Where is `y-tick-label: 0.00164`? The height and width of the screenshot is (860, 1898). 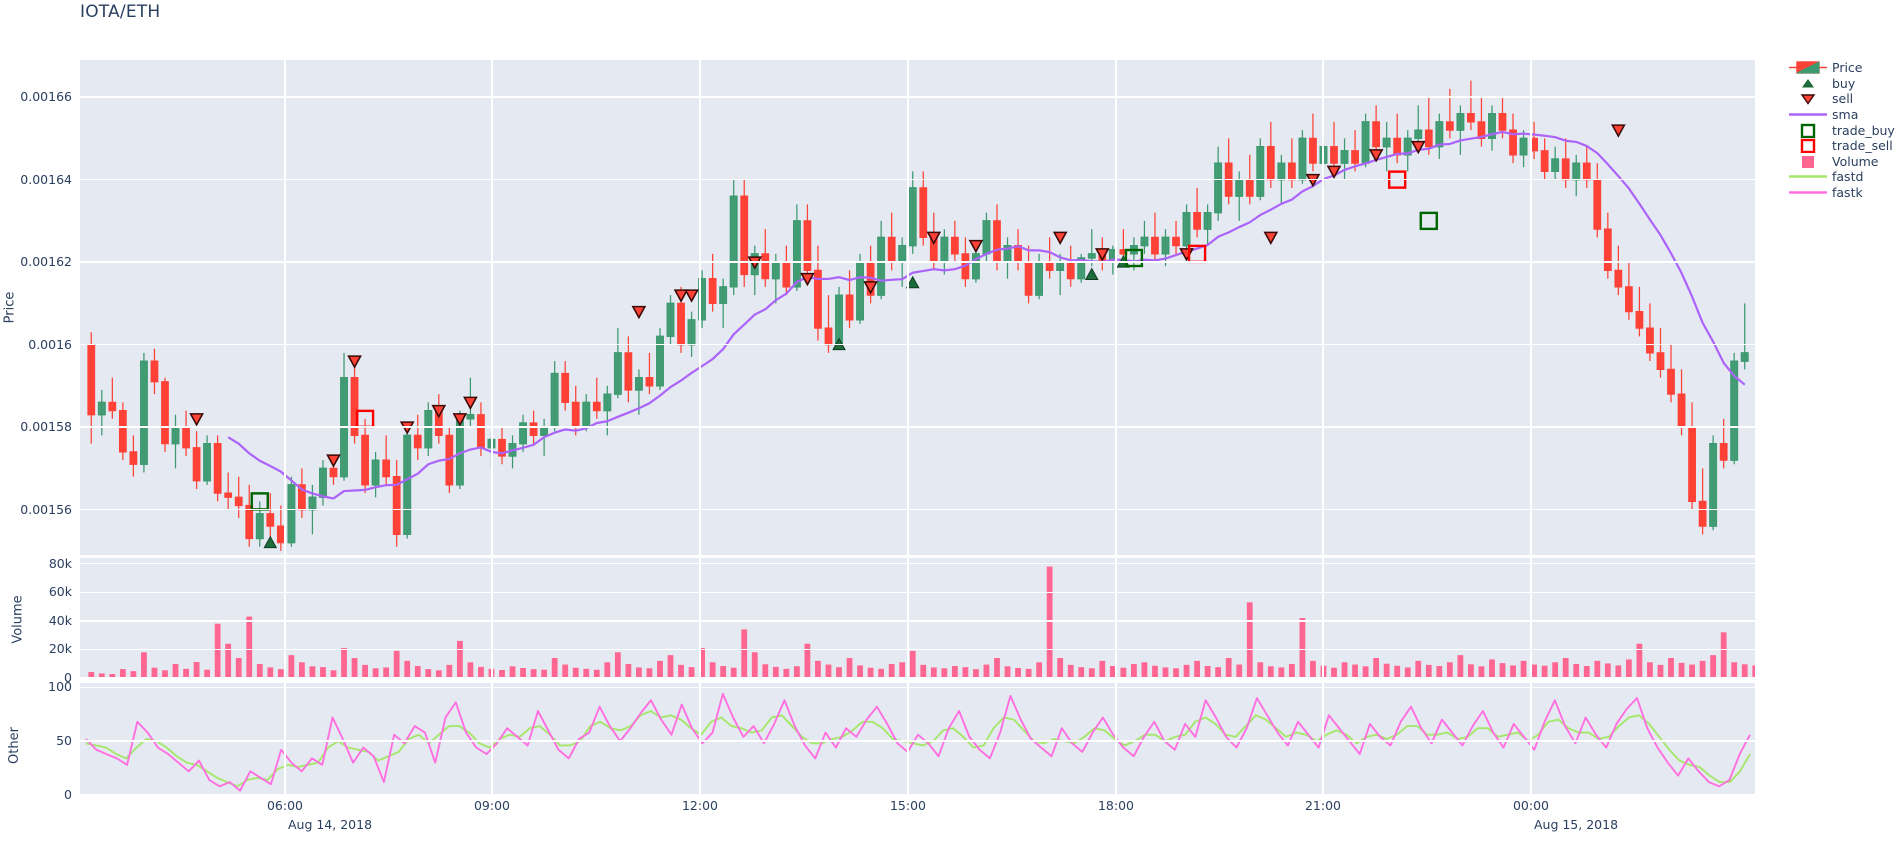
y-tick-label: 0.00164 is located at coordinates (46, 179).